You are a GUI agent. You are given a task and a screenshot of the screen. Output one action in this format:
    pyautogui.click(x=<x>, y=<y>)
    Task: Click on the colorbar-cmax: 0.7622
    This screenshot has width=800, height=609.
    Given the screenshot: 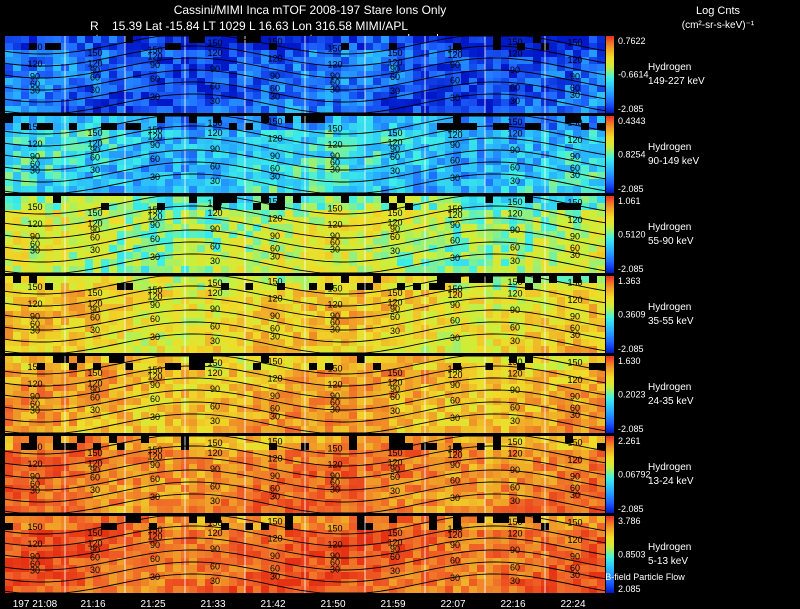 What is the action you would take?
    pyautogui.click(x=632, y=41)
    